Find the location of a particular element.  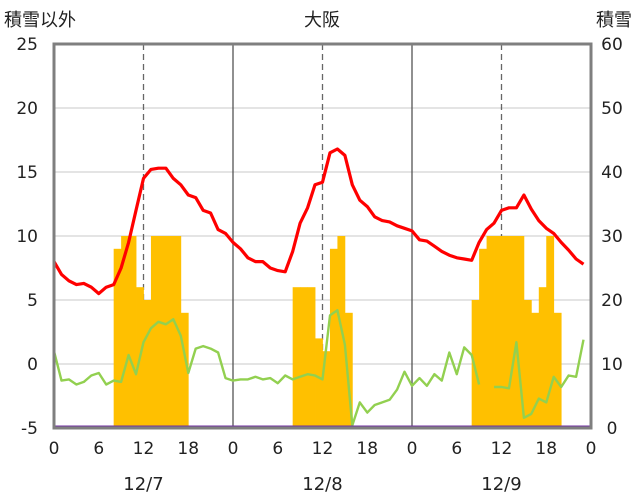

y-left-tick-label: 20 is located at coordinates (27, 109).